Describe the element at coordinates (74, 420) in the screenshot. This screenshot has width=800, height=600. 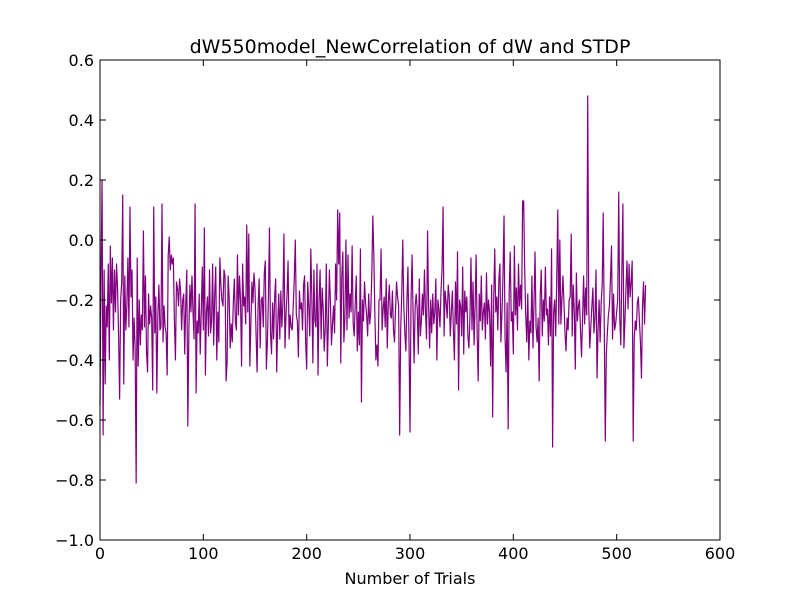
I see `y-tick-label: −0.6` at that location.